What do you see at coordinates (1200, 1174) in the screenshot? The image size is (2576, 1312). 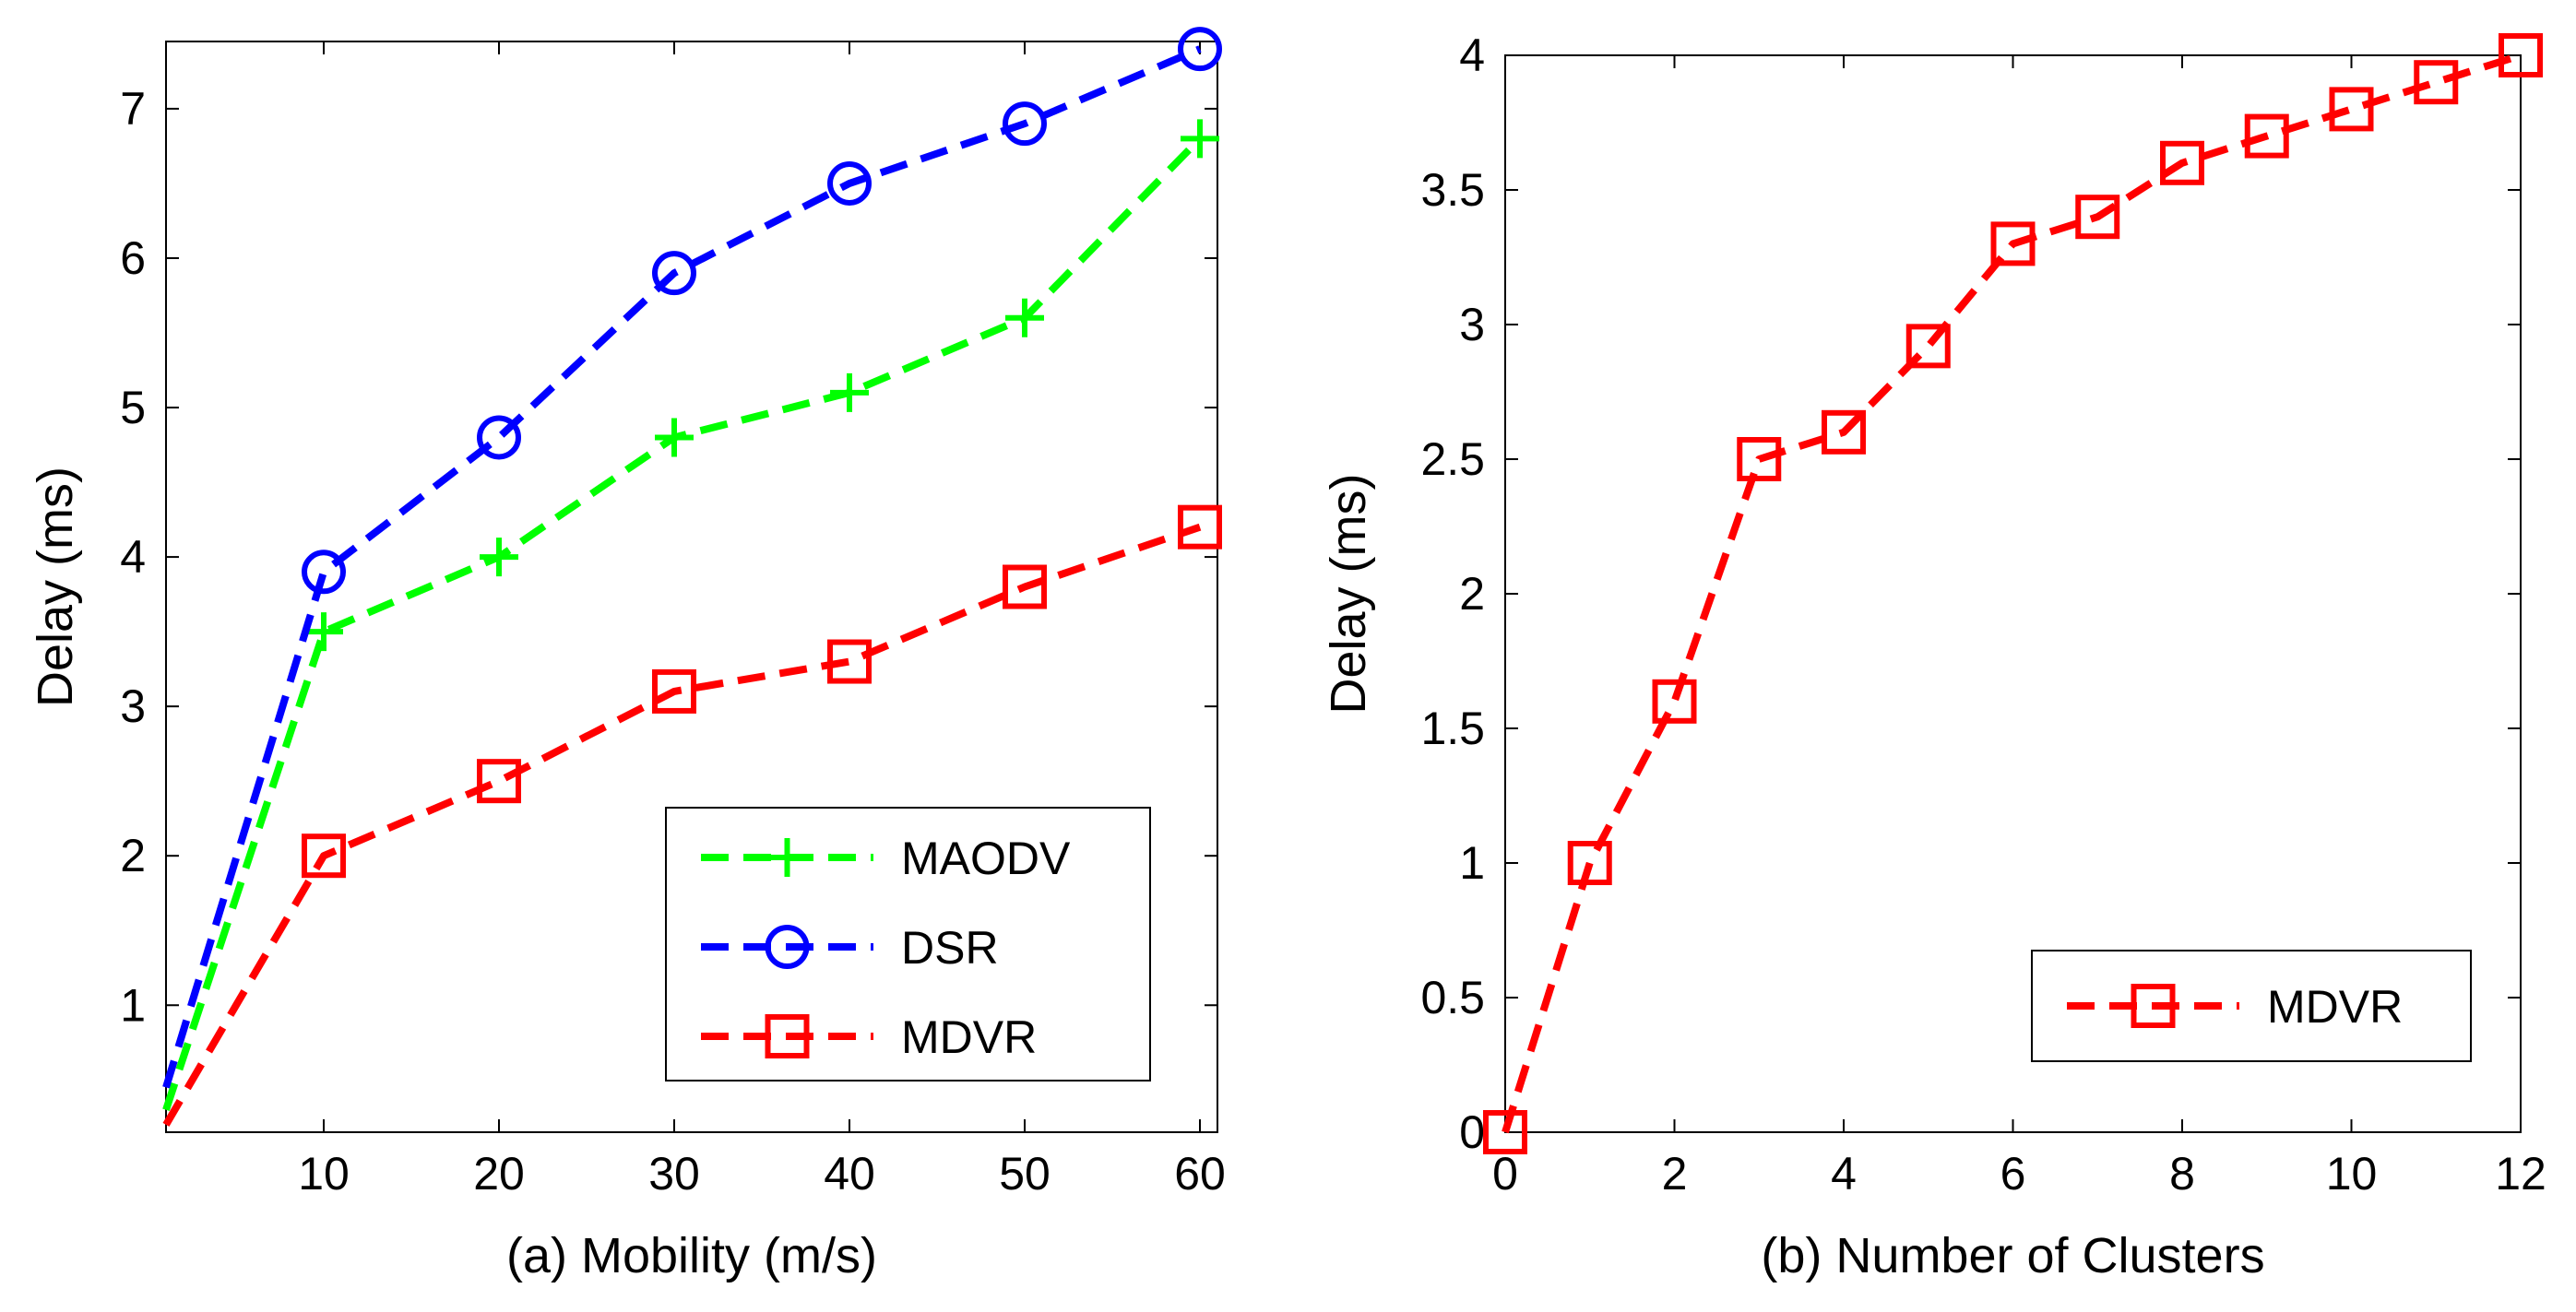 I see `x-tick-label: 60` at bounding box center [1200, 1174].